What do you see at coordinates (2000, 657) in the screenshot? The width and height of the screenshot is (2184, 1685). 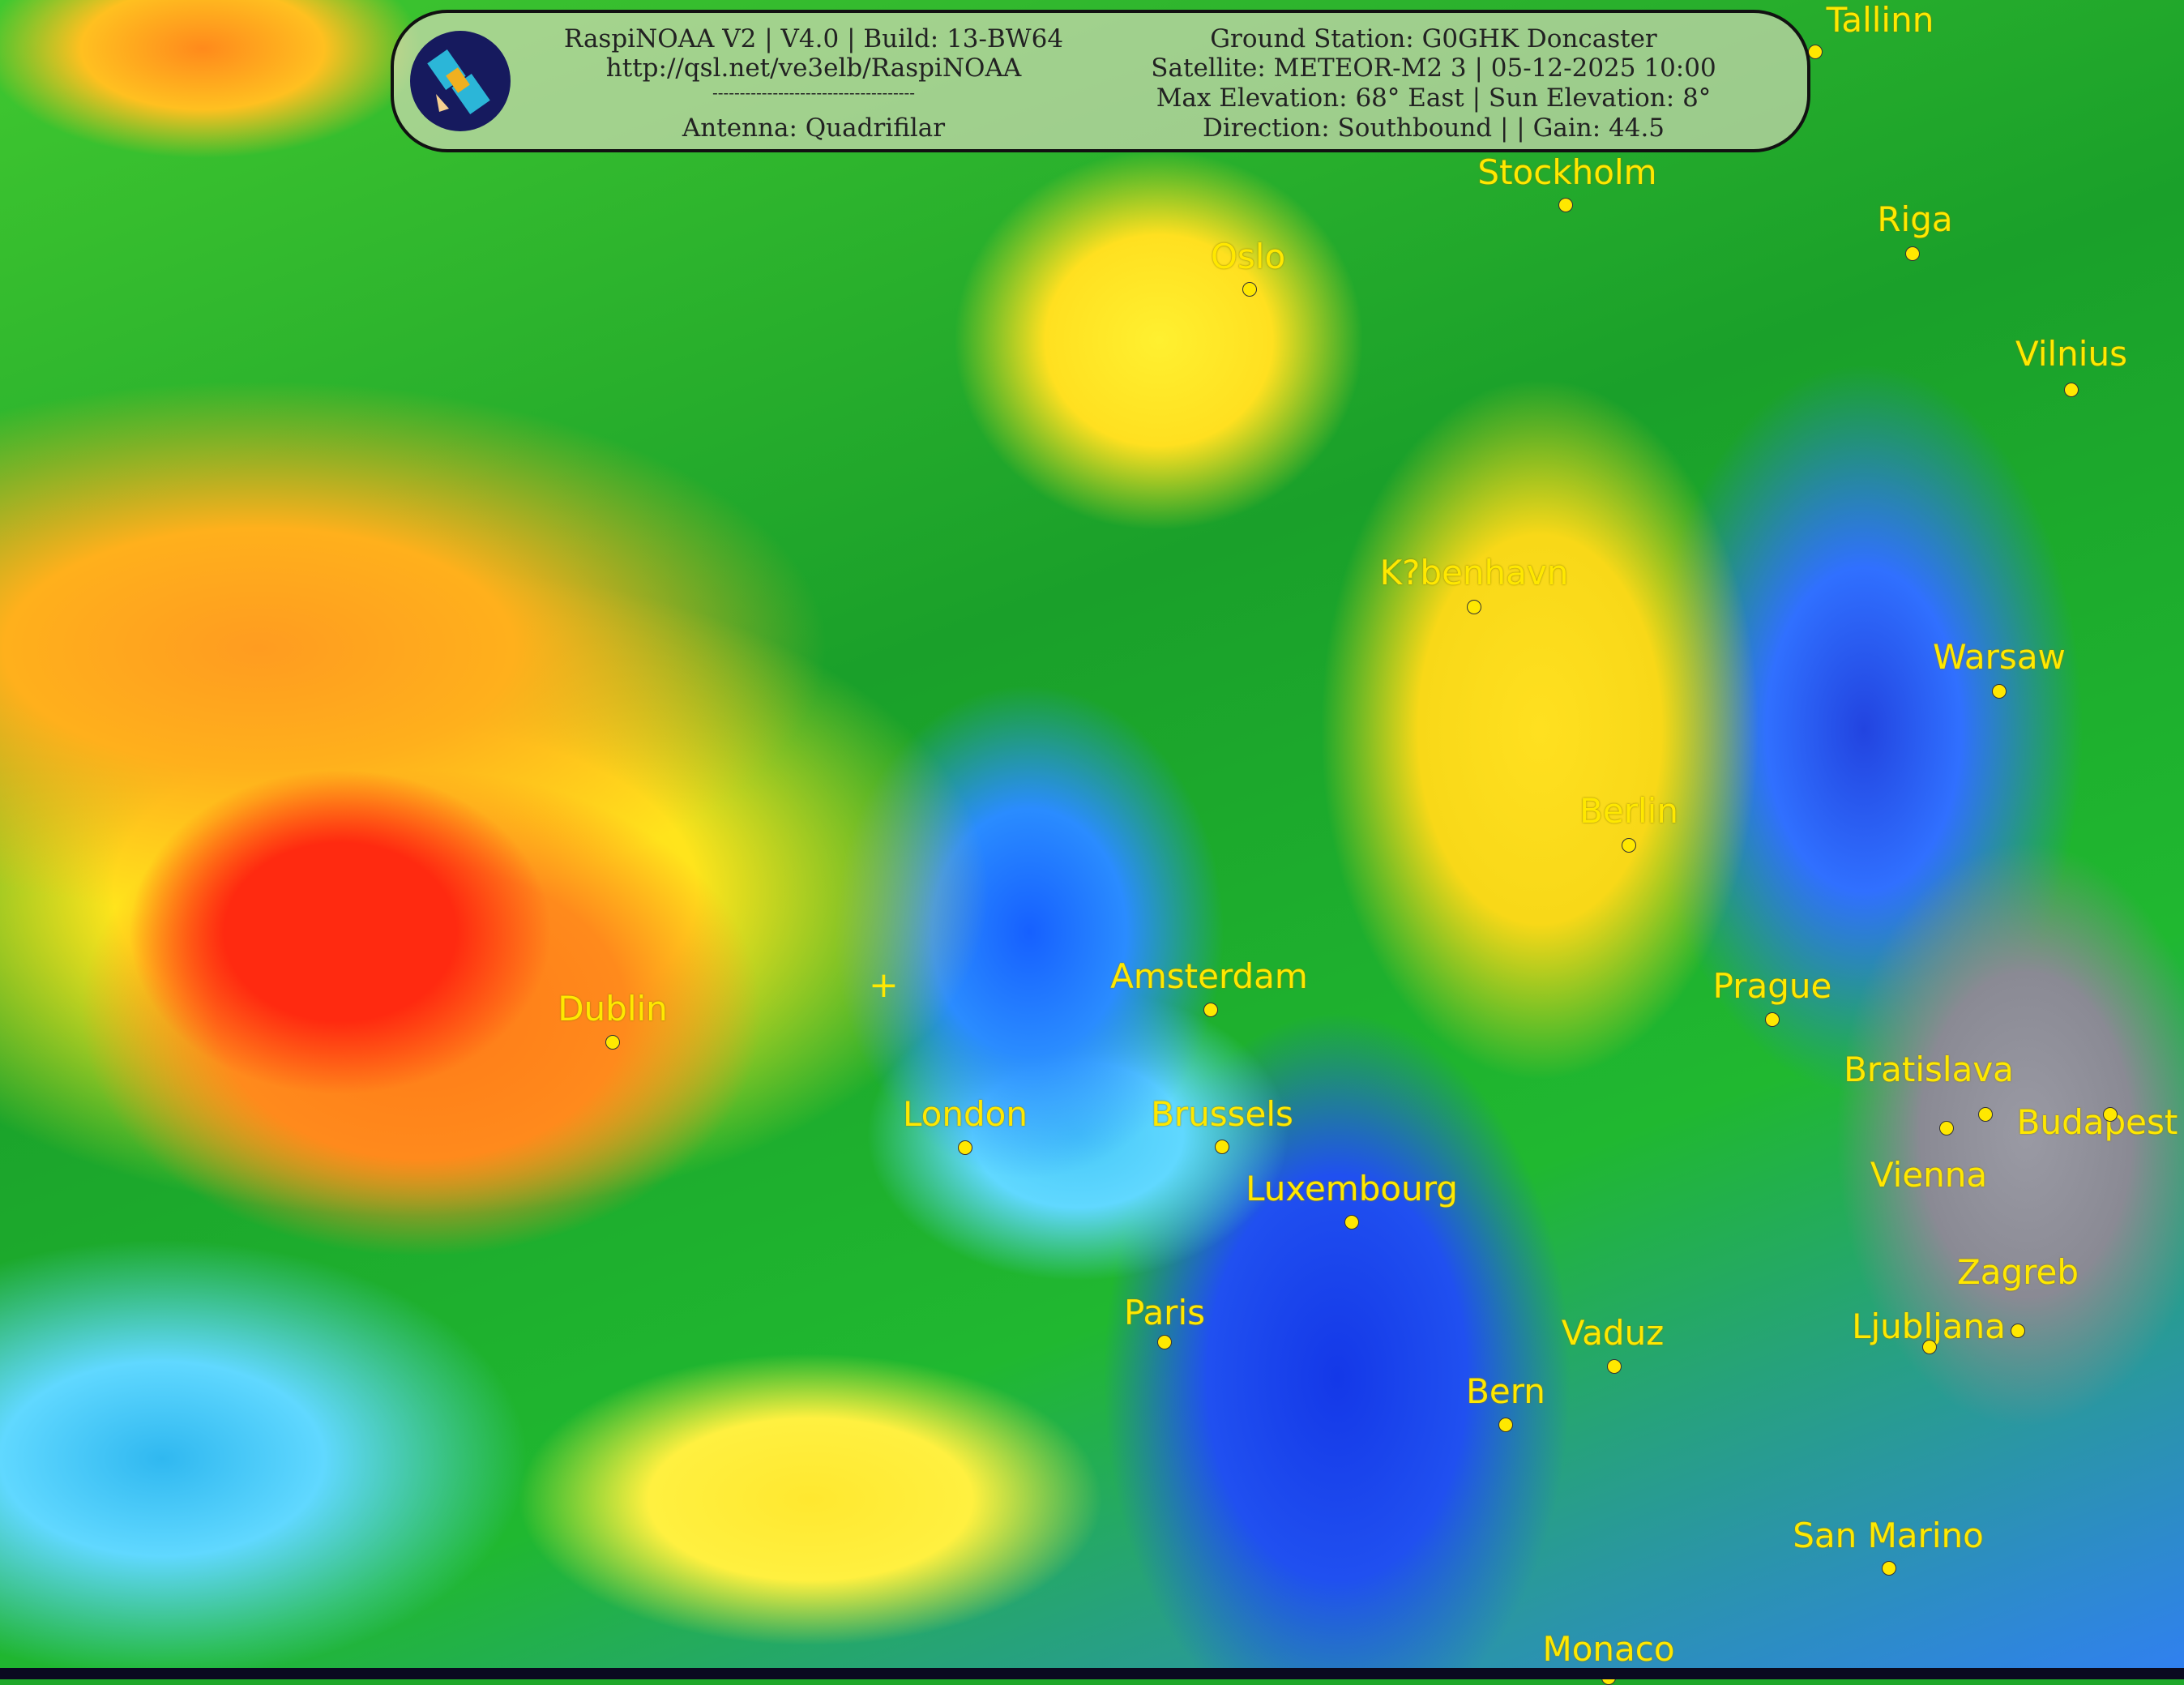 I see `city-label: Warsaw` at bounding box center [2000, 657].